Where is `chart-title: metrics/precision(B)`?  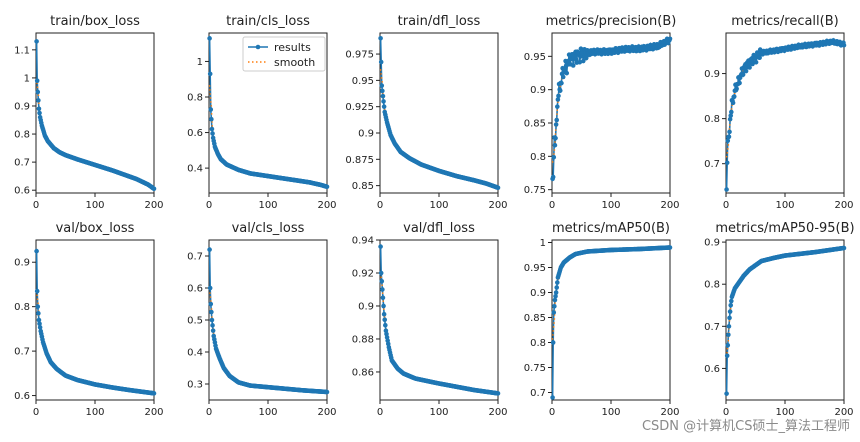 chart-title: metrics/precision(B) is located at coordinates (611, 21).